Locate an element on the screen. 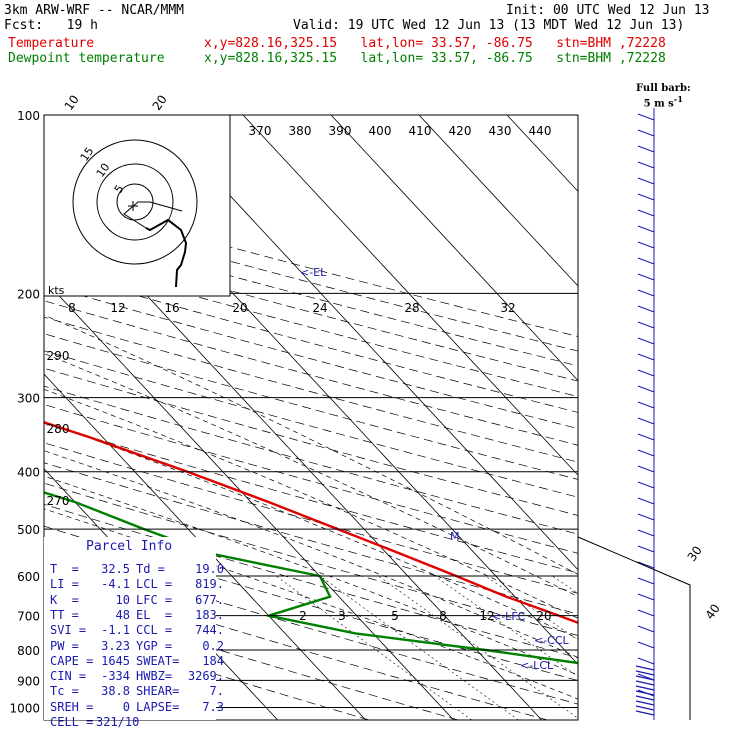 Image resolution: width=740 pixels, height=740 pixels. theta-label: 380 is located at coordinates (300, 131).